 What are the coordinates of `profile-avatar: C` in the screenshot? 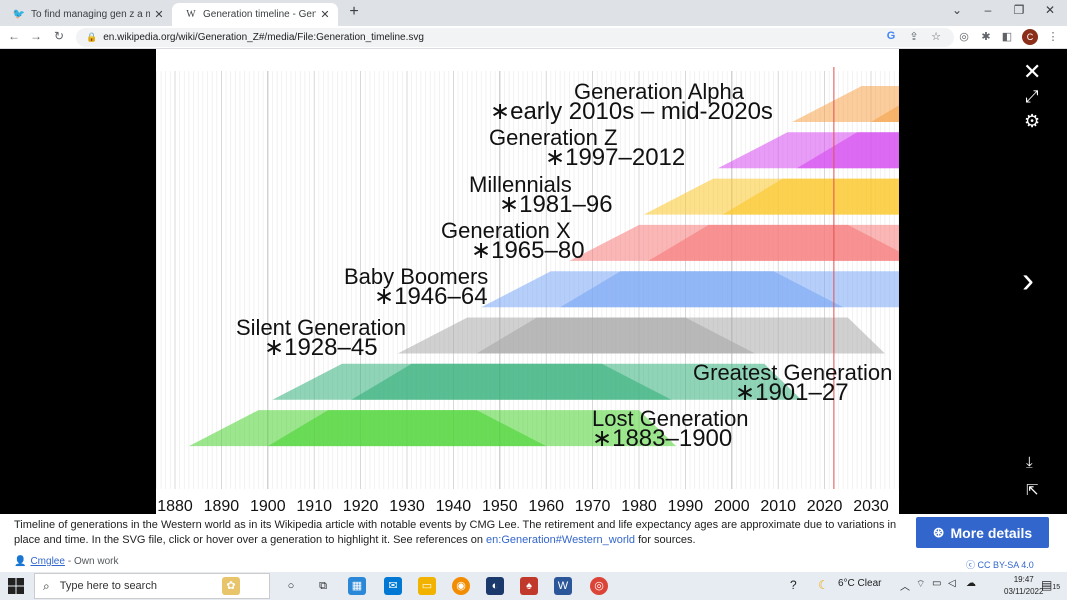 It's located at (1030, 37).